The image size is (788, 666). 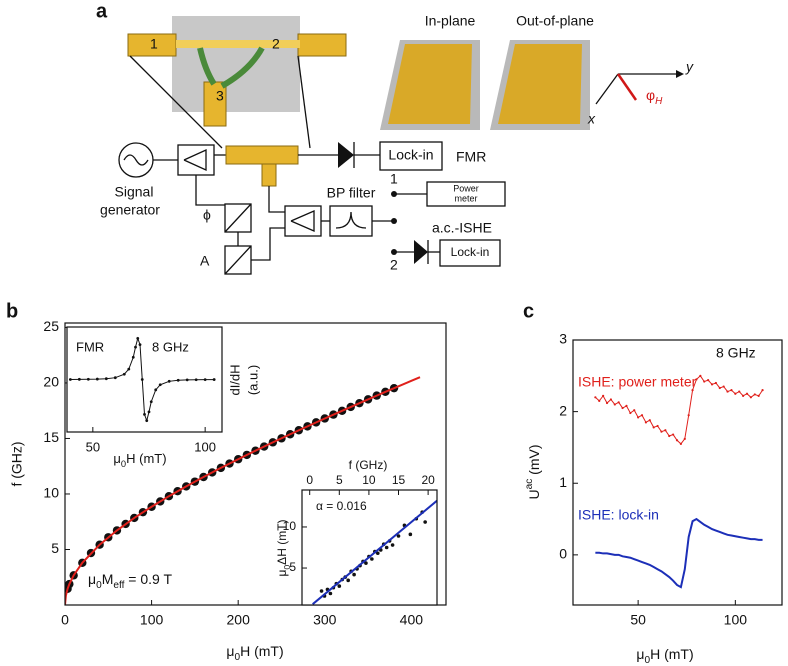 I want to click on axis-arrow, so click(x=607, y=89).